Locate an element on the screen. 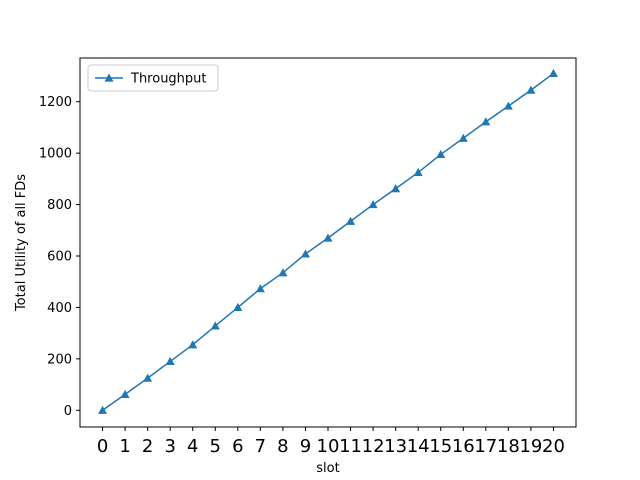 Image resolution: width=640 pixels, height=480 pixels. x-tick-label: 15 is located at coordinates (440, 446).